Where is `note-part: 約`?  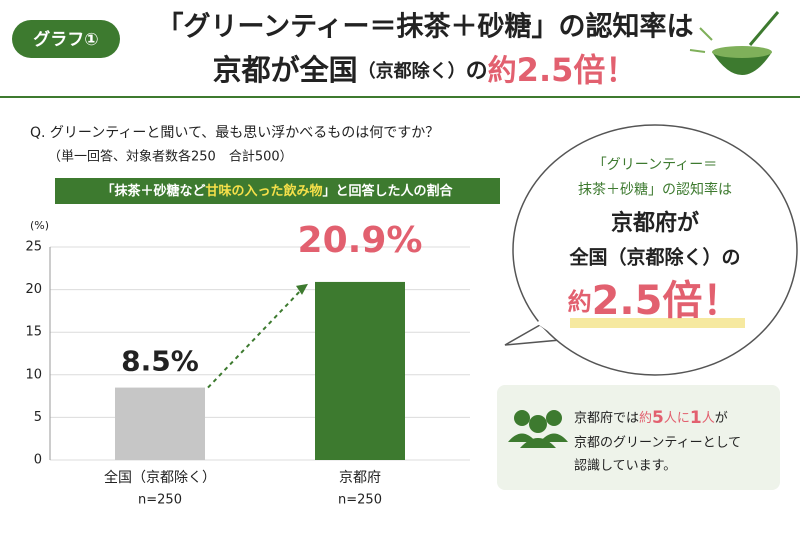 note-part: 約 is located at coordinates (645, 418).